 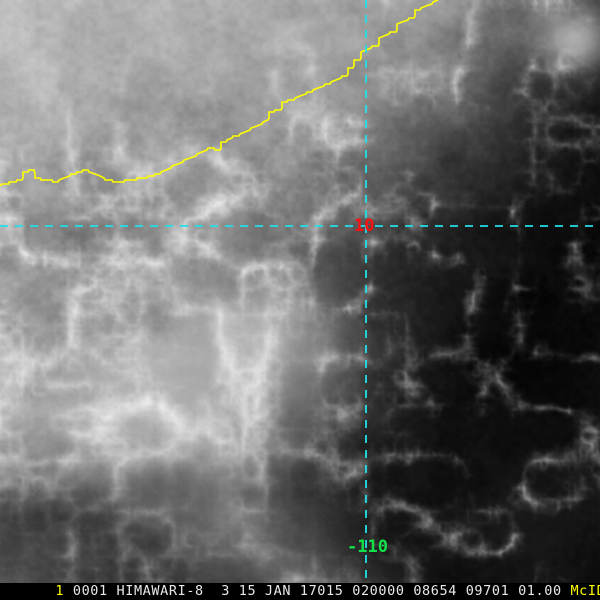 What do you see at coordinates (487, 591) in the screenshot?
I see `status-element-coordinate: 09701` at bounding box center [487, 591].